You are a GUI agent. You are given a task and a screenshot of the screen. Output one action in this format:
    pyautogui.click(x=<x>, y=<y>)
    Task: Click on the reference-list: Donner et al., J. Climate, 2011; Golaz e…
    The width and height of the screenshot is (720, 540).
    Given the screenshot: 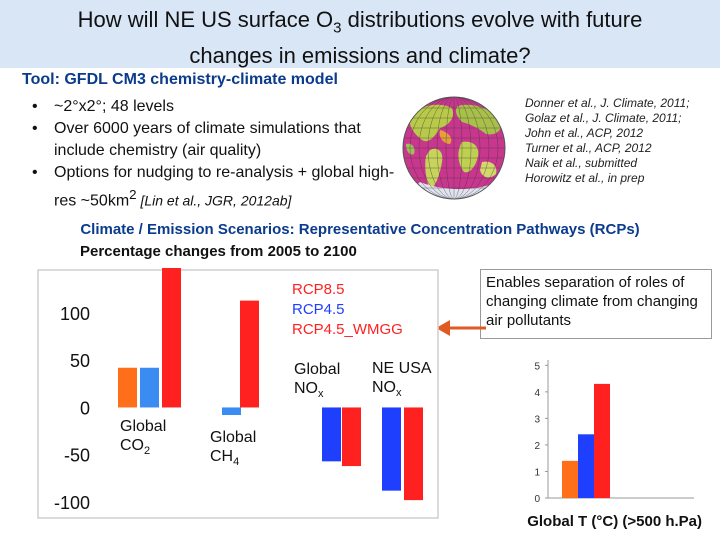 What is the action you would take?
    pyautogui.click(x=622, y=141)
    